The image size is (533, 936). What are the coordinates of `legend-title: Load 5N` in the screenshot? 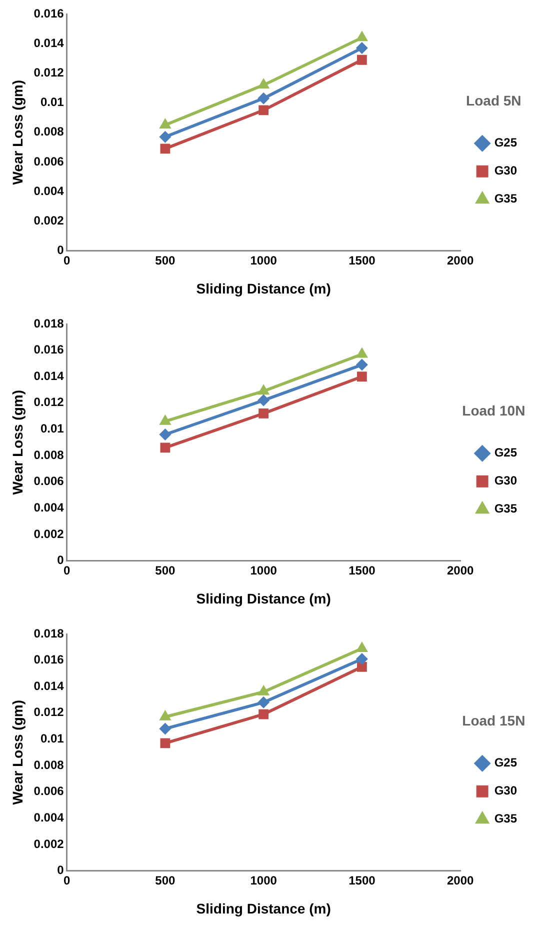 It's located at (494, 100).